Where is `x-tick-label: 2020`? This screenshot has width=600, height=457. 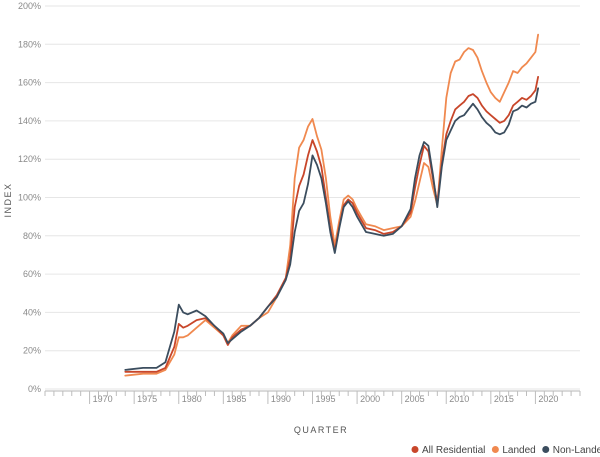
x-tick-label: 2020 is located at coordinates (548, 399).